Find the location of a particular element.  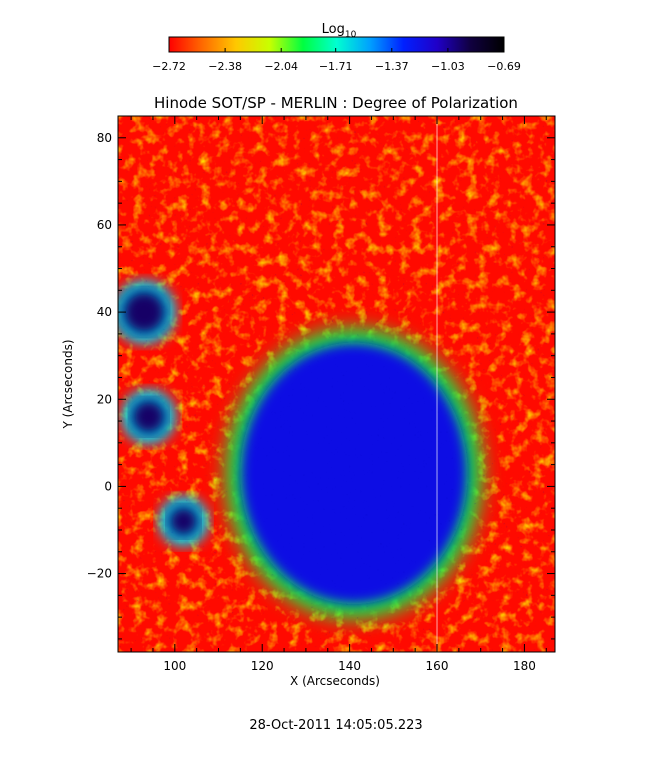

colorbar-tick-label: −2.72 is located at coordinates (169, 66).